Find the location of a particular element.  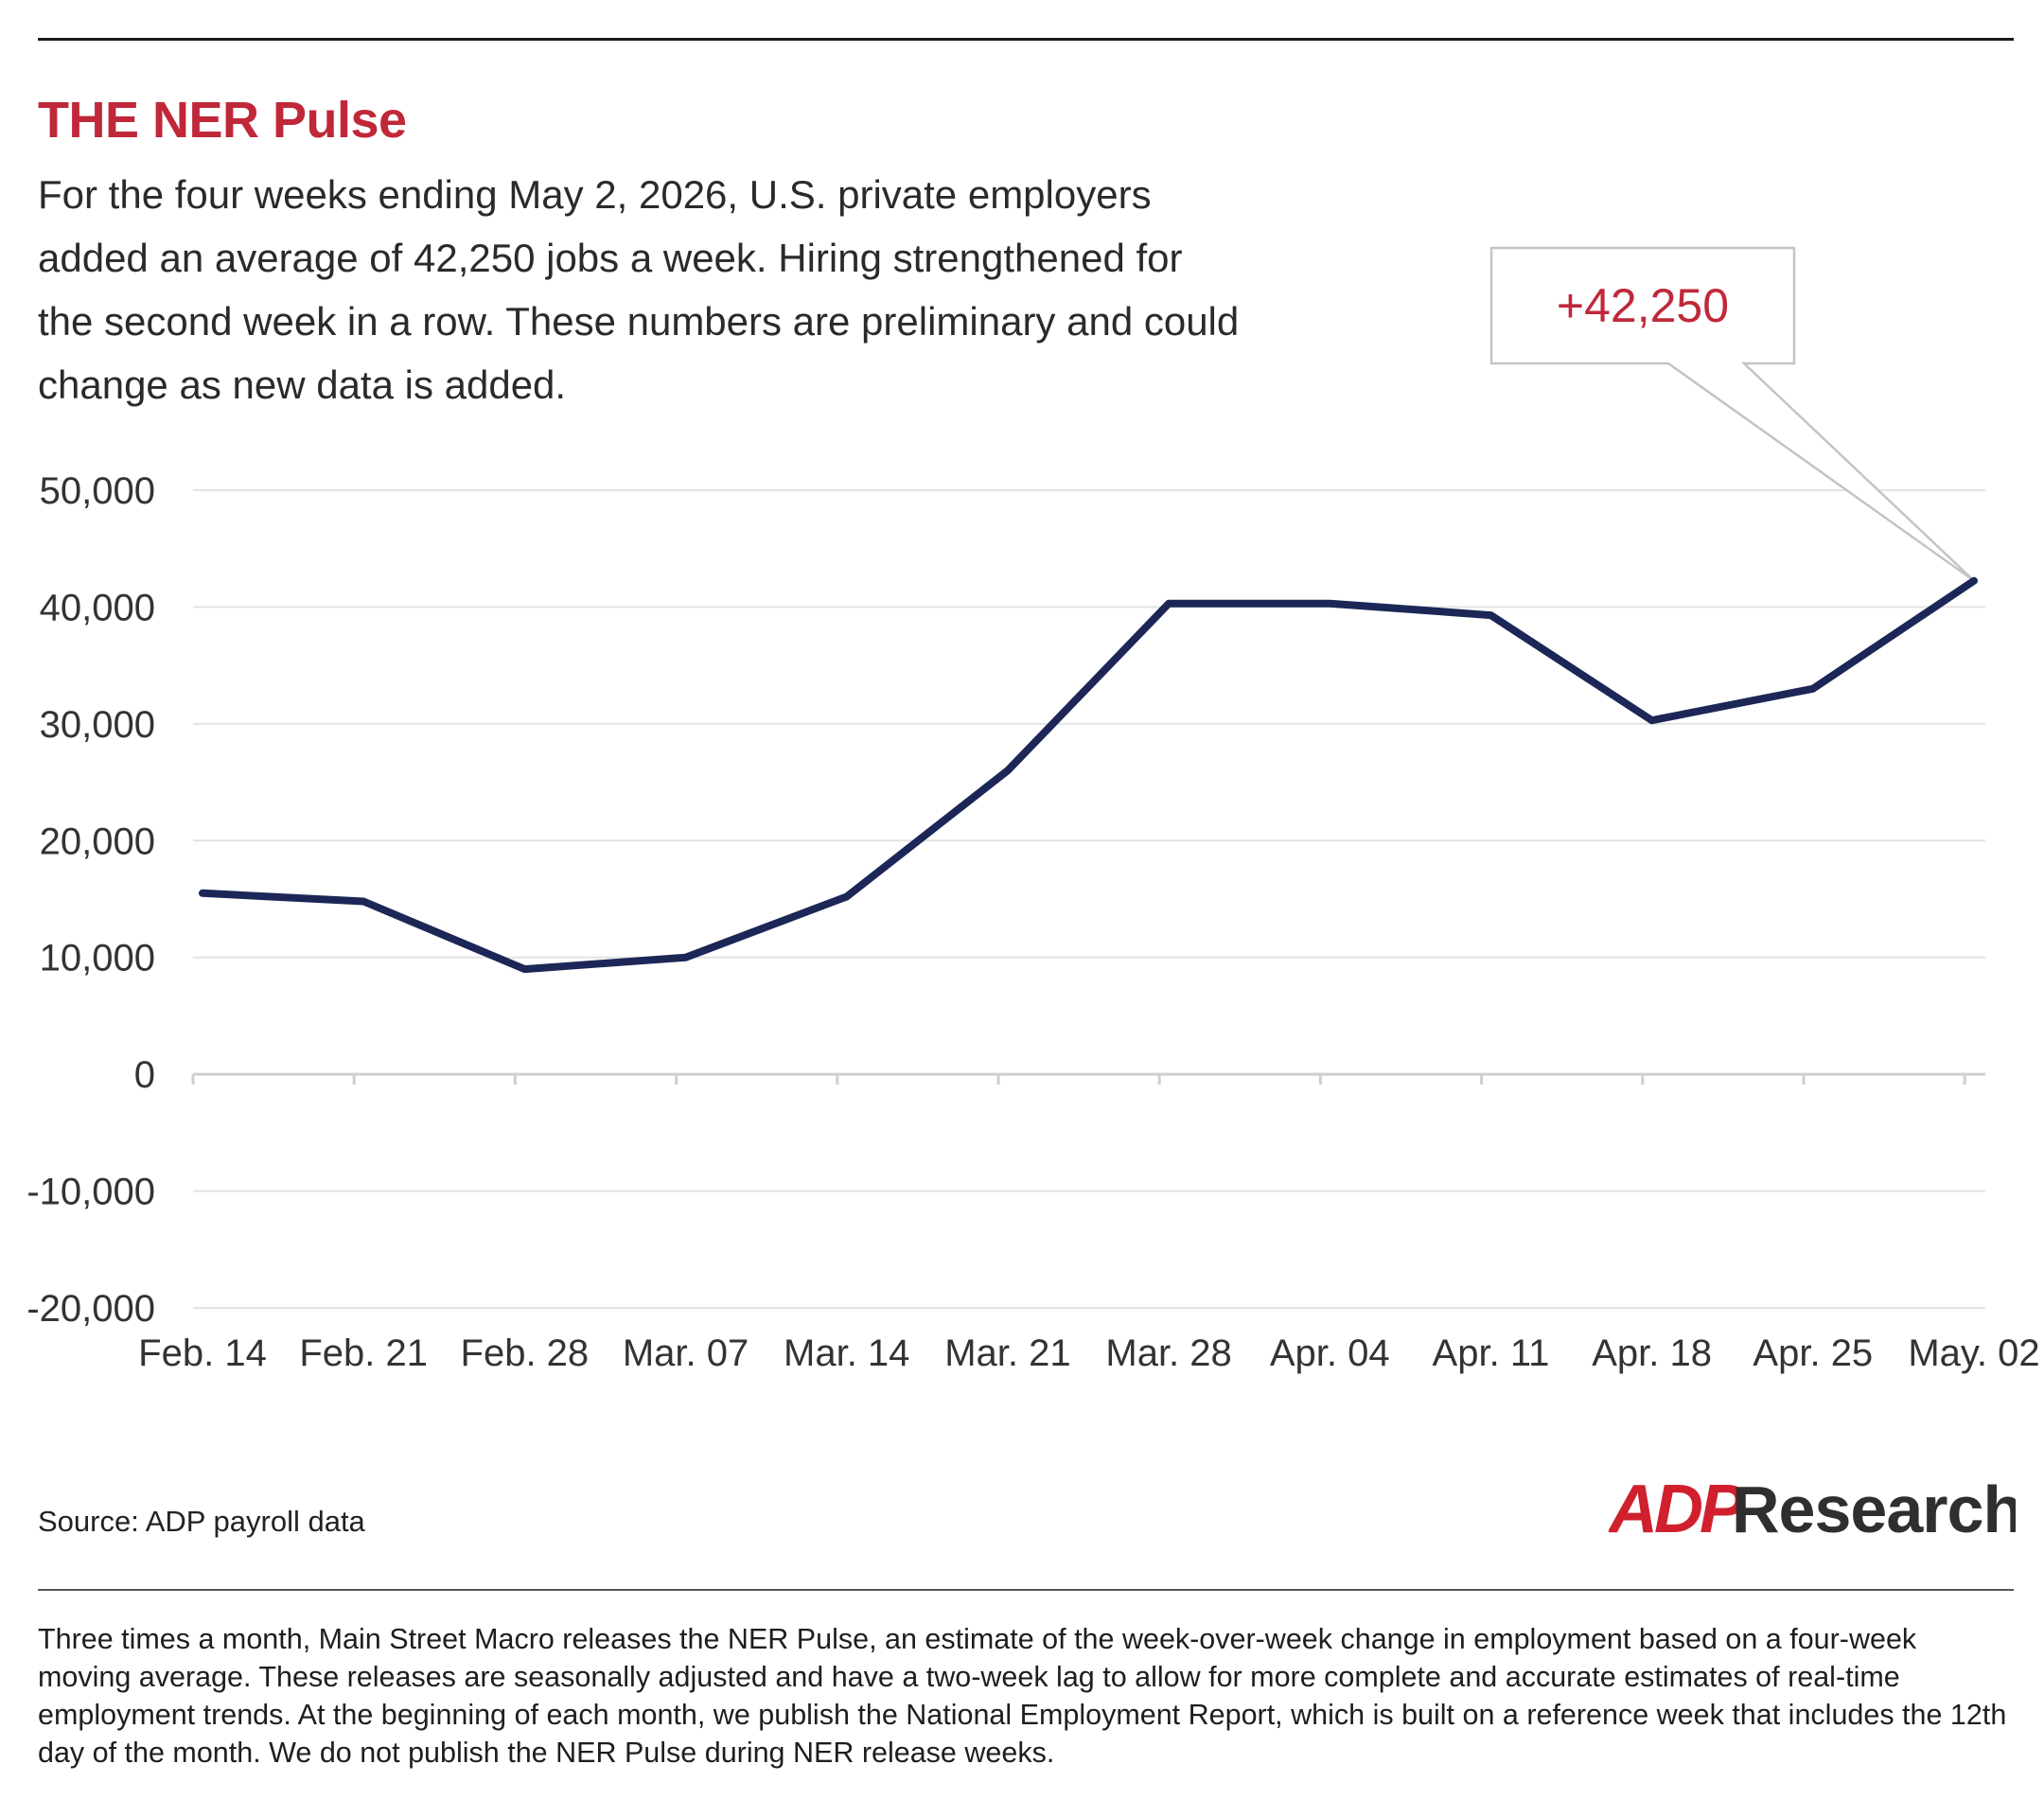

x-tick-label: Apr. 25 is located at coordinates (1813, 1353).